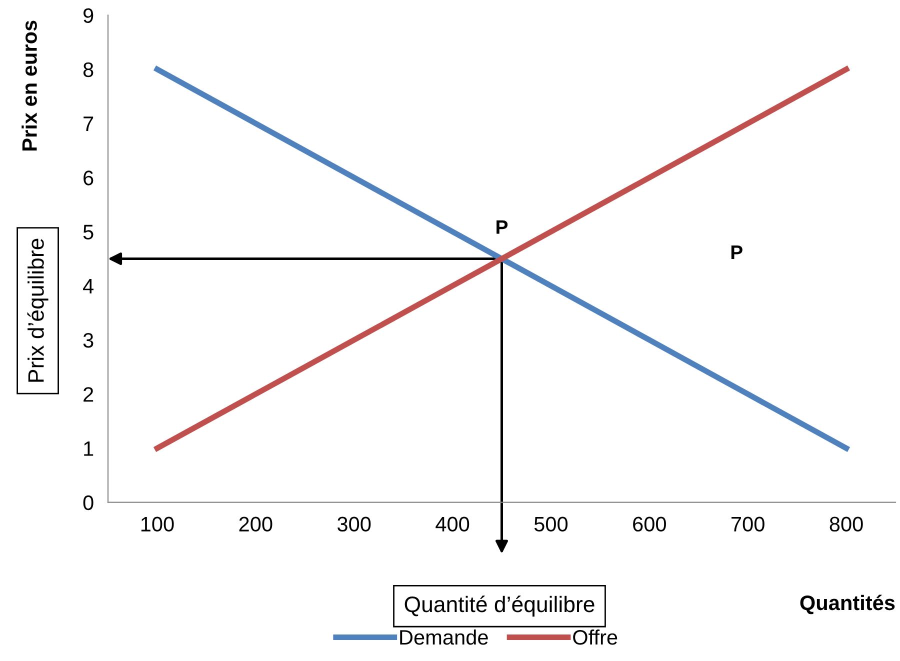 Image resolution: width=900 pixels, height=661 pixels. What do you see at coordinates (89, 124) in the screenshot?
I see `y-tick-label: 7` at bounding box center [89, 124].